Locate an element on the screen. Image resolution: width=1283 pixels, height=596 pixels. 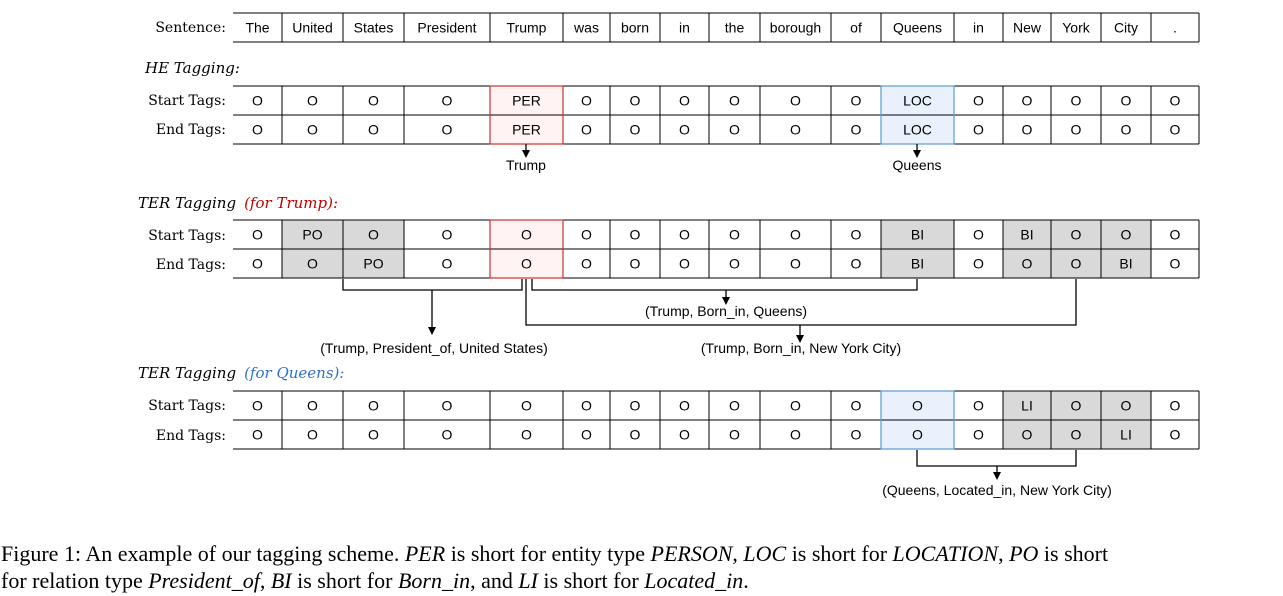
he-start-tags-label: Start Tags: is located at coordinates (187, 101).